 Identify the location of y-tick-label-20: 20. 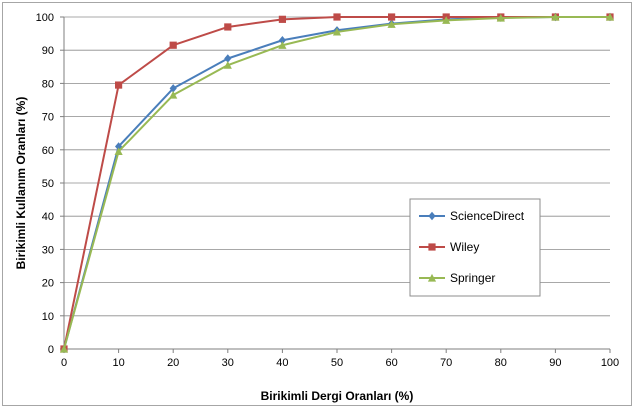
(48, 284).